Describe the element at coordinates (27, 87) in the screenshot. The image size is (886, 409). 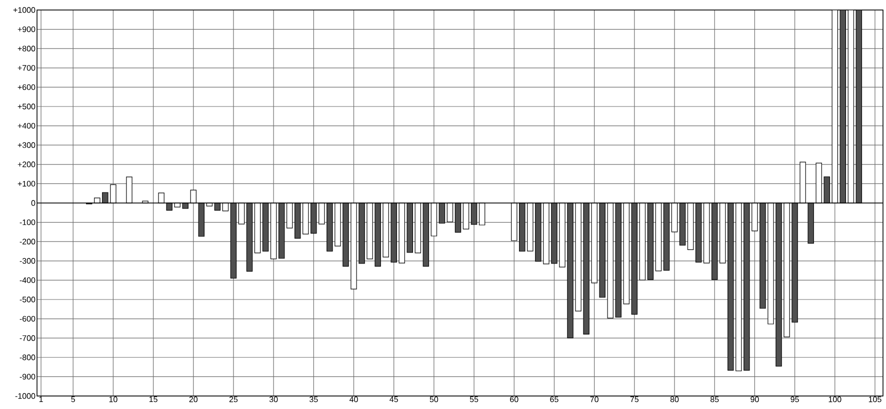
I see `y-tick-label: +600` at that location.